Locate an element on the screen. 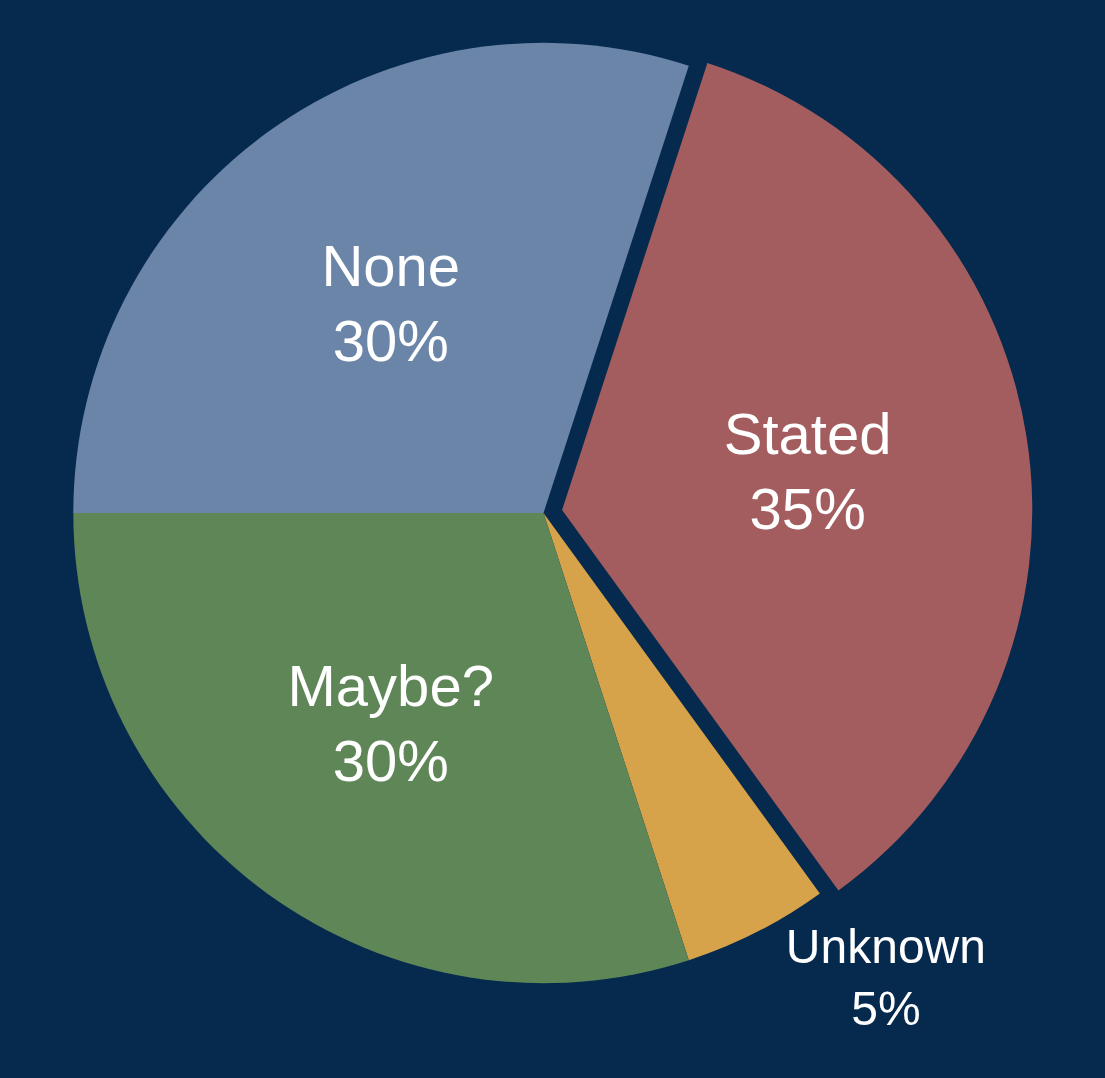 The height and width of the screenshot is (1078, 1105). data-label: 5% is located at coordinates (886, 1009).